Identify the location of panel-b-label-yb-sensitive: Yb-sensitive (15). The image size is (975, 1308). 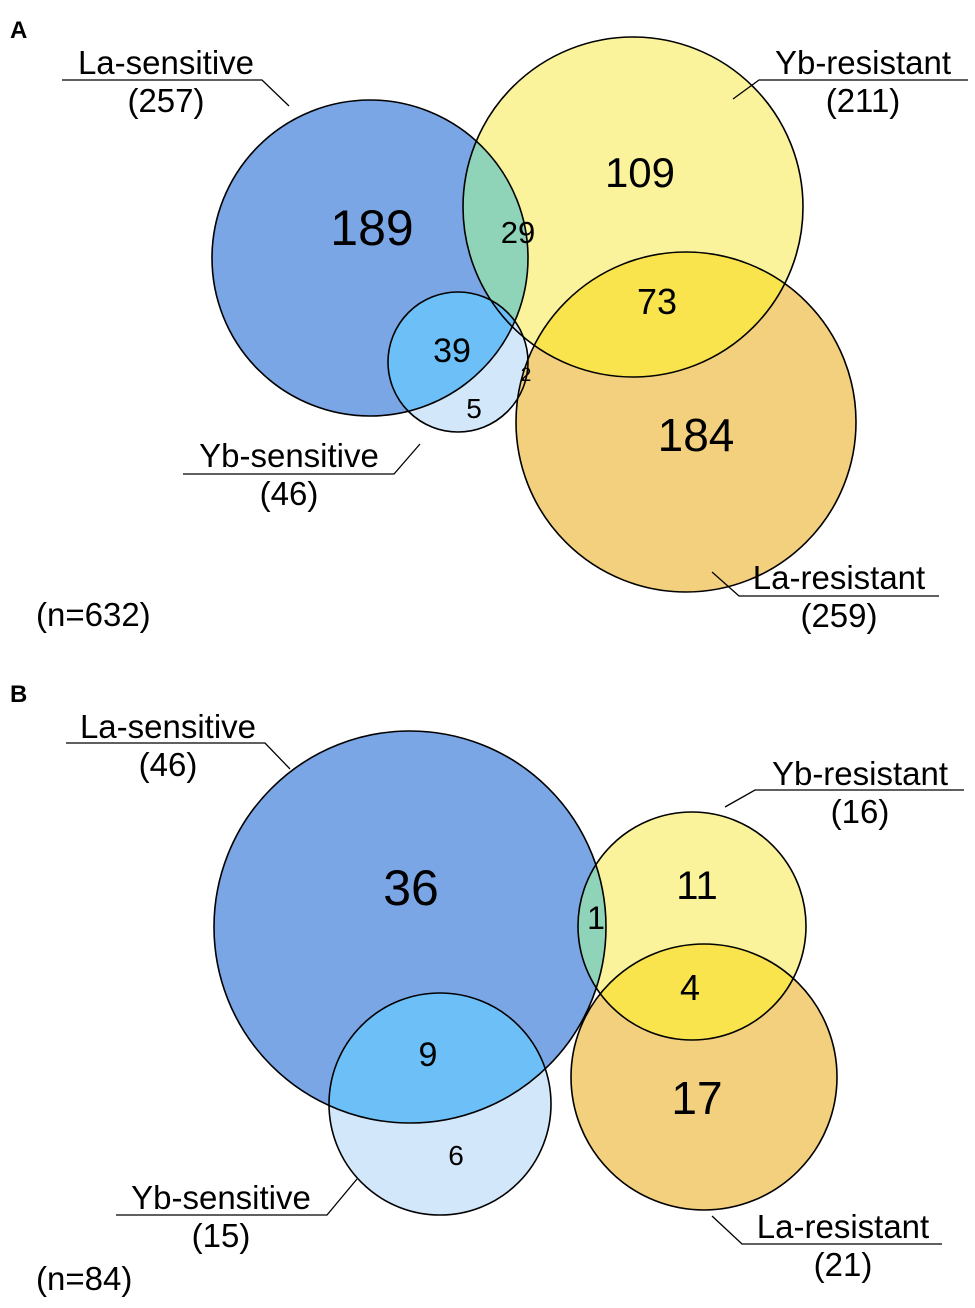
(237, 1216).